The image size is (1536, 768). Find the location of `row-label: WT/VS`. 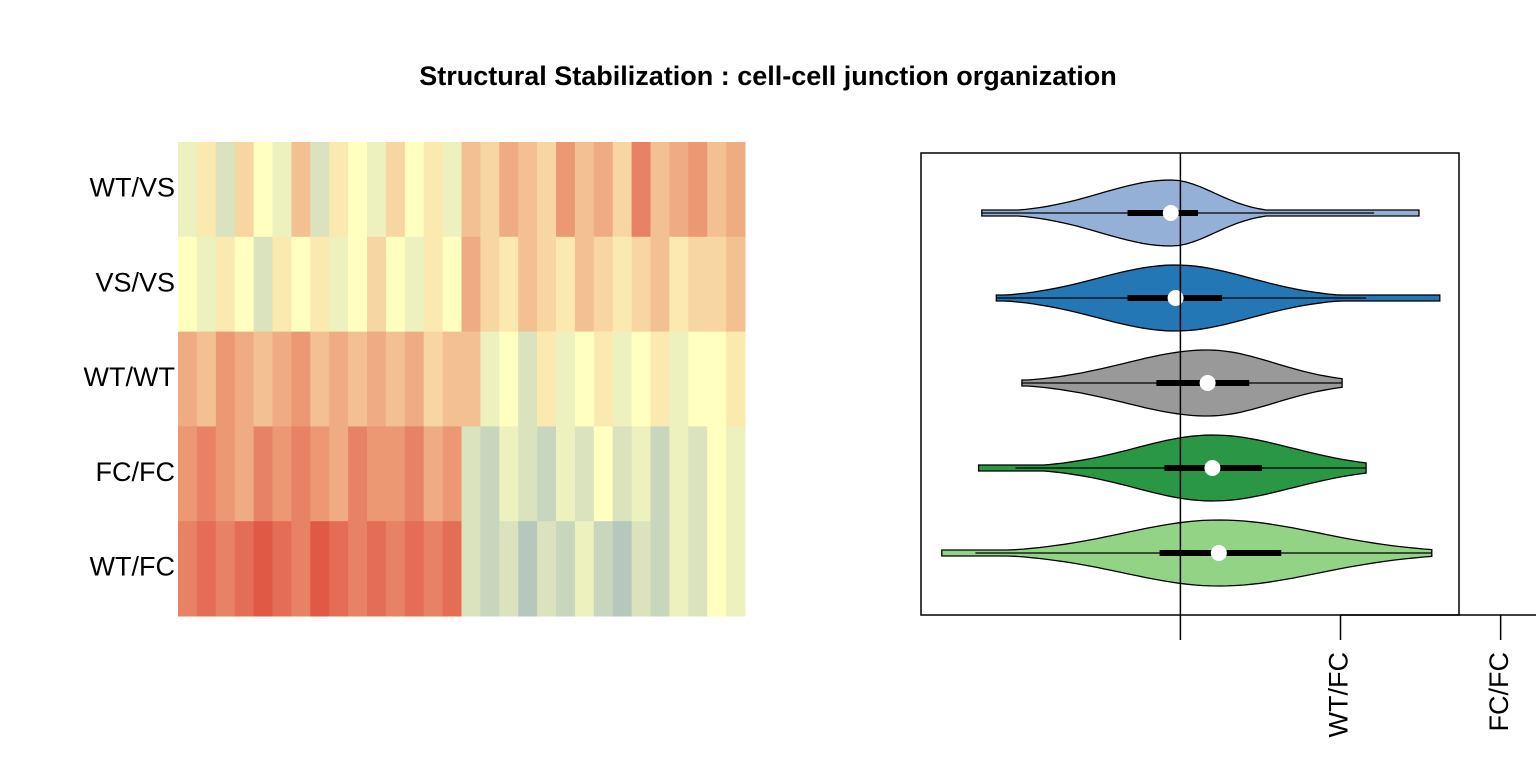

row-label: WT/VS is located at coordinates (133, 188).